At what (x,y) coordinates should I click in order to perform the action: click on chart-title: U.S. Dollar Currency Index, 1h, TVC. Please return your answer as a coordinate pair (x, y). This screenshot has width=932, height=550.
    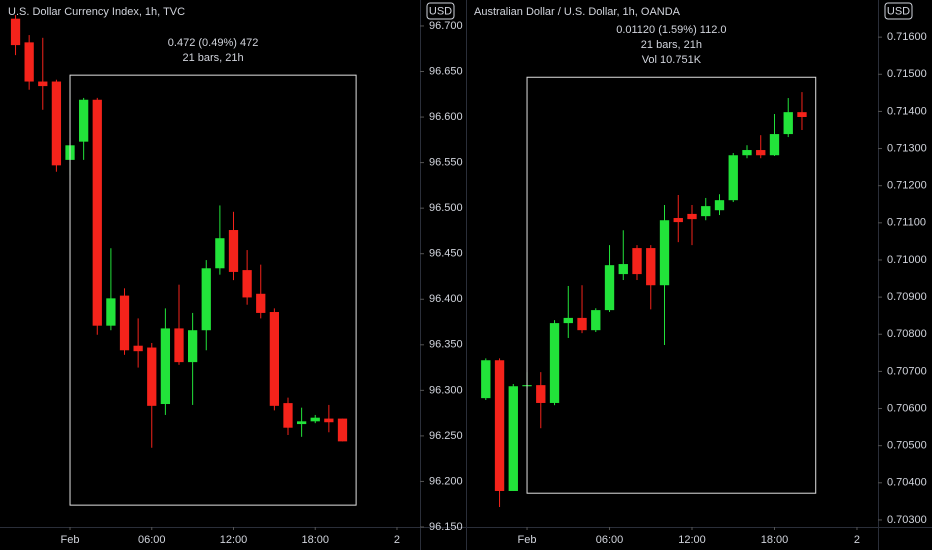
    Looking at the image, I should click on (96, 12).